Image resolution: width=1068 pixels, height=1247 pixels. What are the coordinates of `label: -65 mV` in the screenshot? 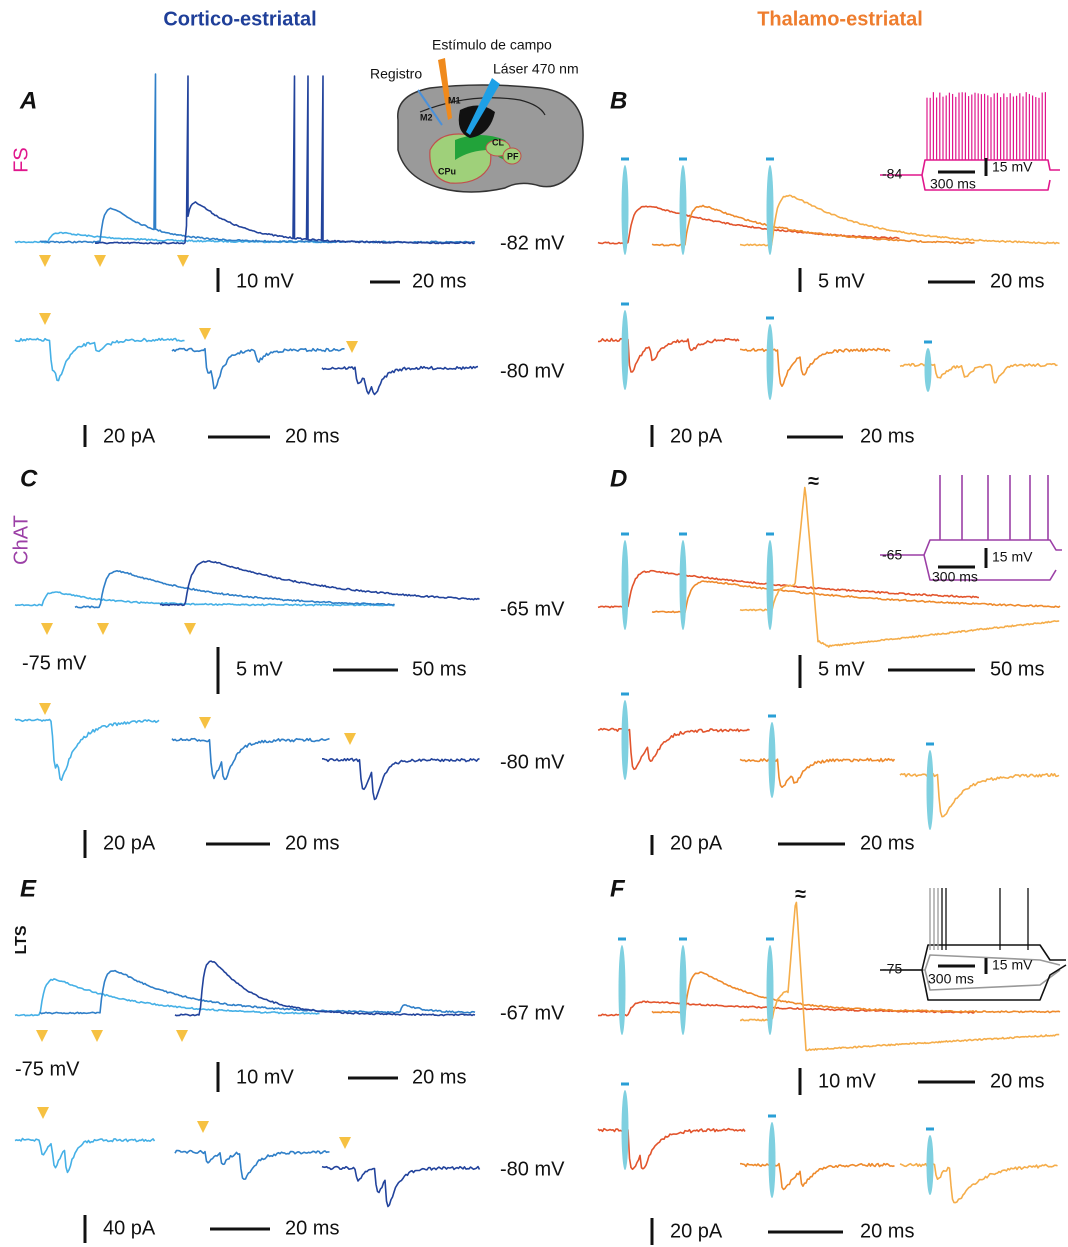 It's located at (532, 609).